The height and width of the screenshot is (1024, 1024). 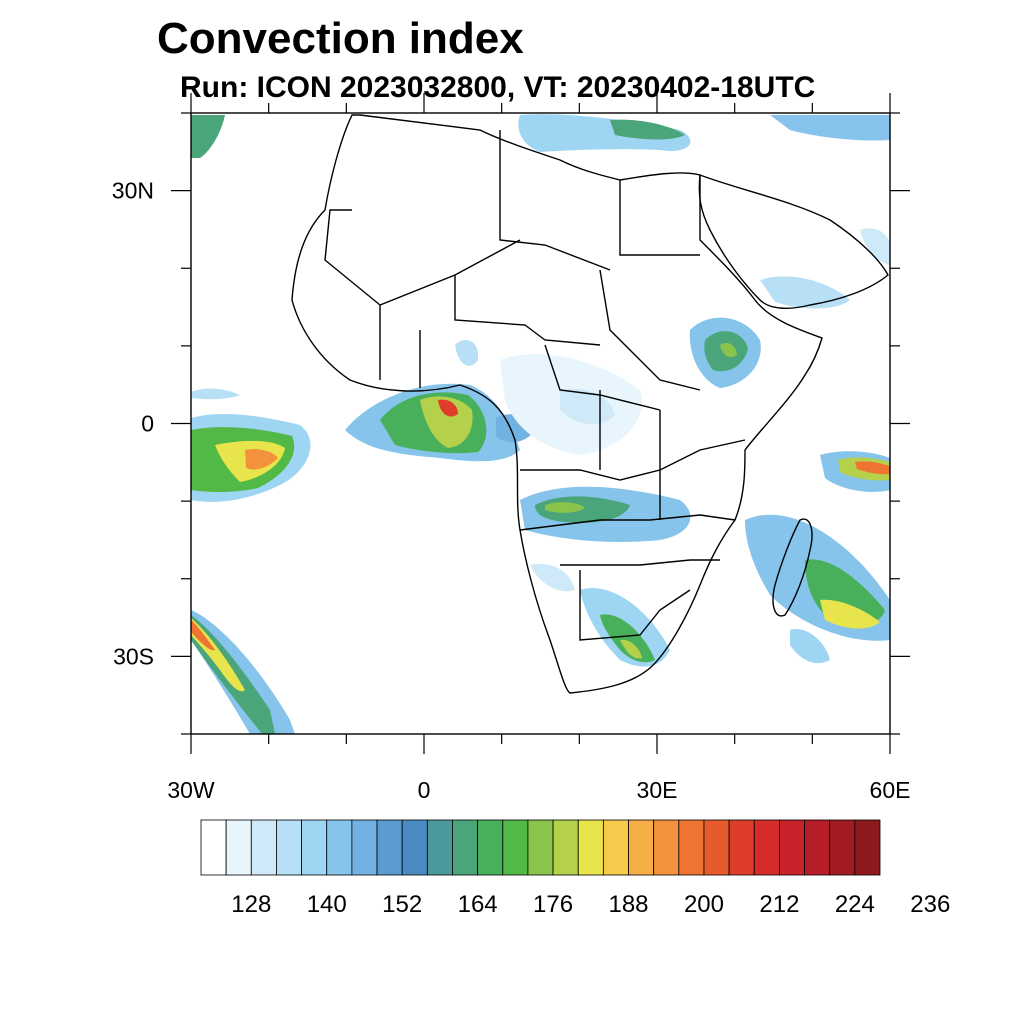 What do you see at coordinates (261, 459) in the screenshot?
I see `shade-eq-atlantic-max` at bounding box center [261, 459].